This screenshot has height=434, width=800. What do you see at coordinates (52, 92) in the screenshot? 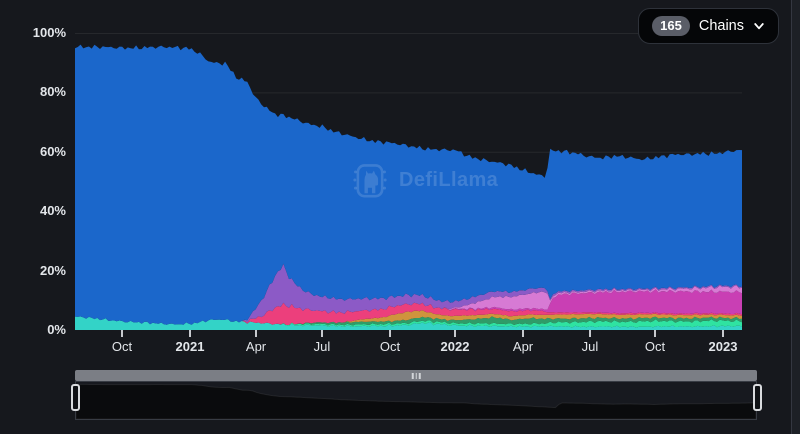
I see `y-axis-label: 80%` at bounding box center [52, 92].